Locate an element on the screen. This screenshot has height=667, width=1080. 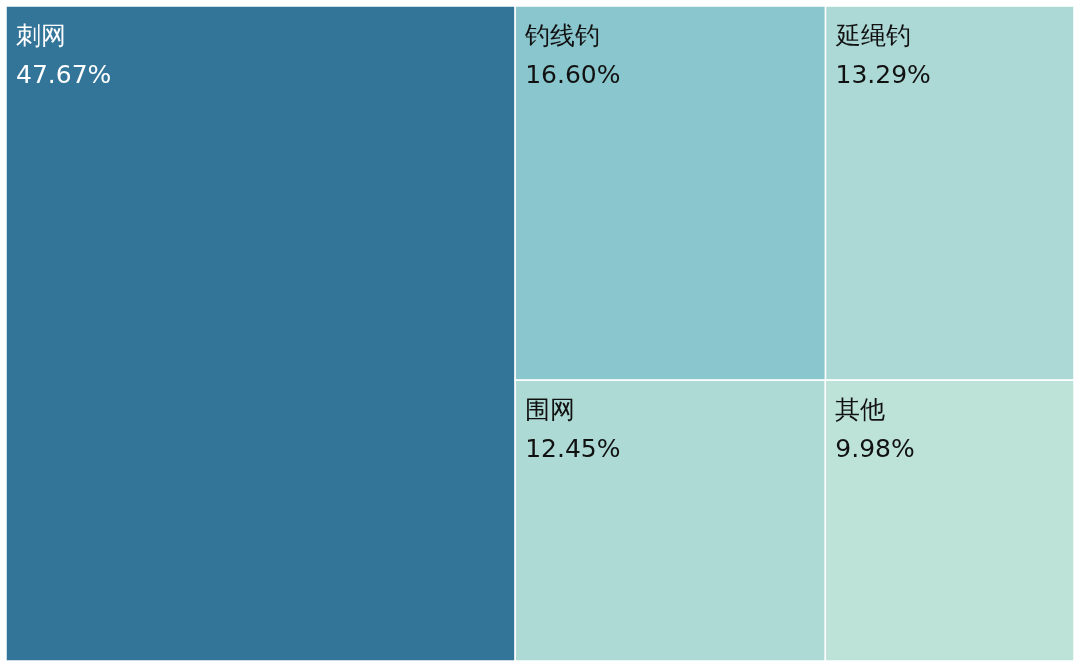
data-label: 13.29% is located at coordinates (883, 74).